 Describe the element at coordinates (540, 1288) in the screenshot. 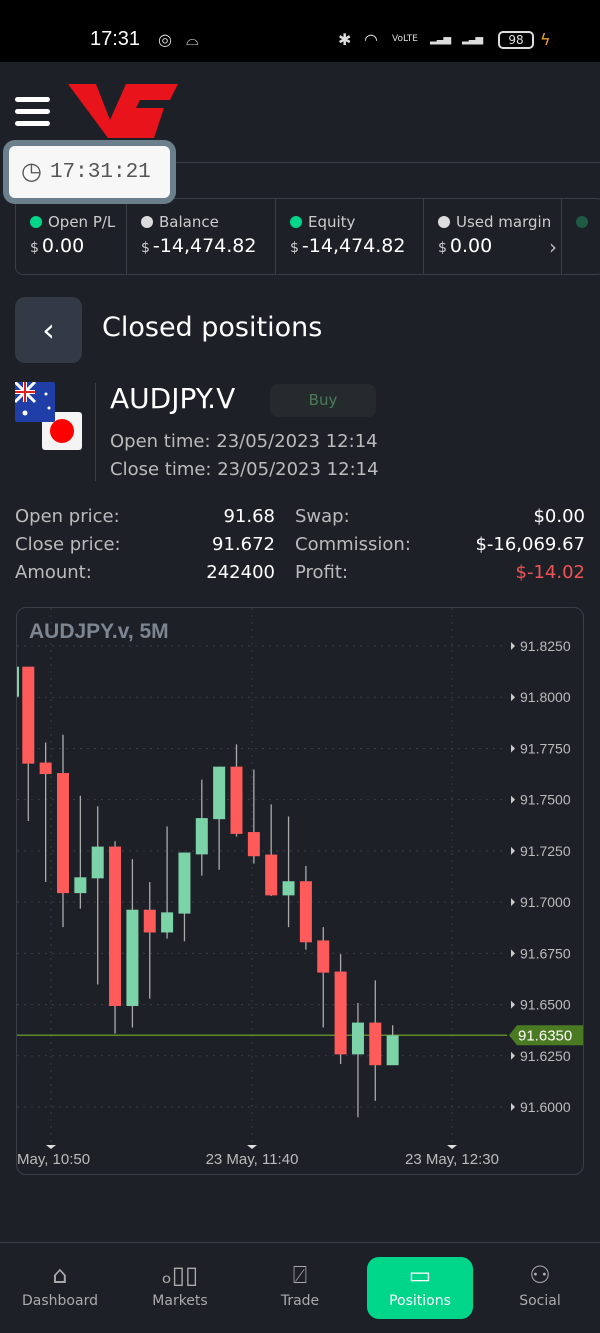

I see `nav-social: ⚇ Social` at that location.